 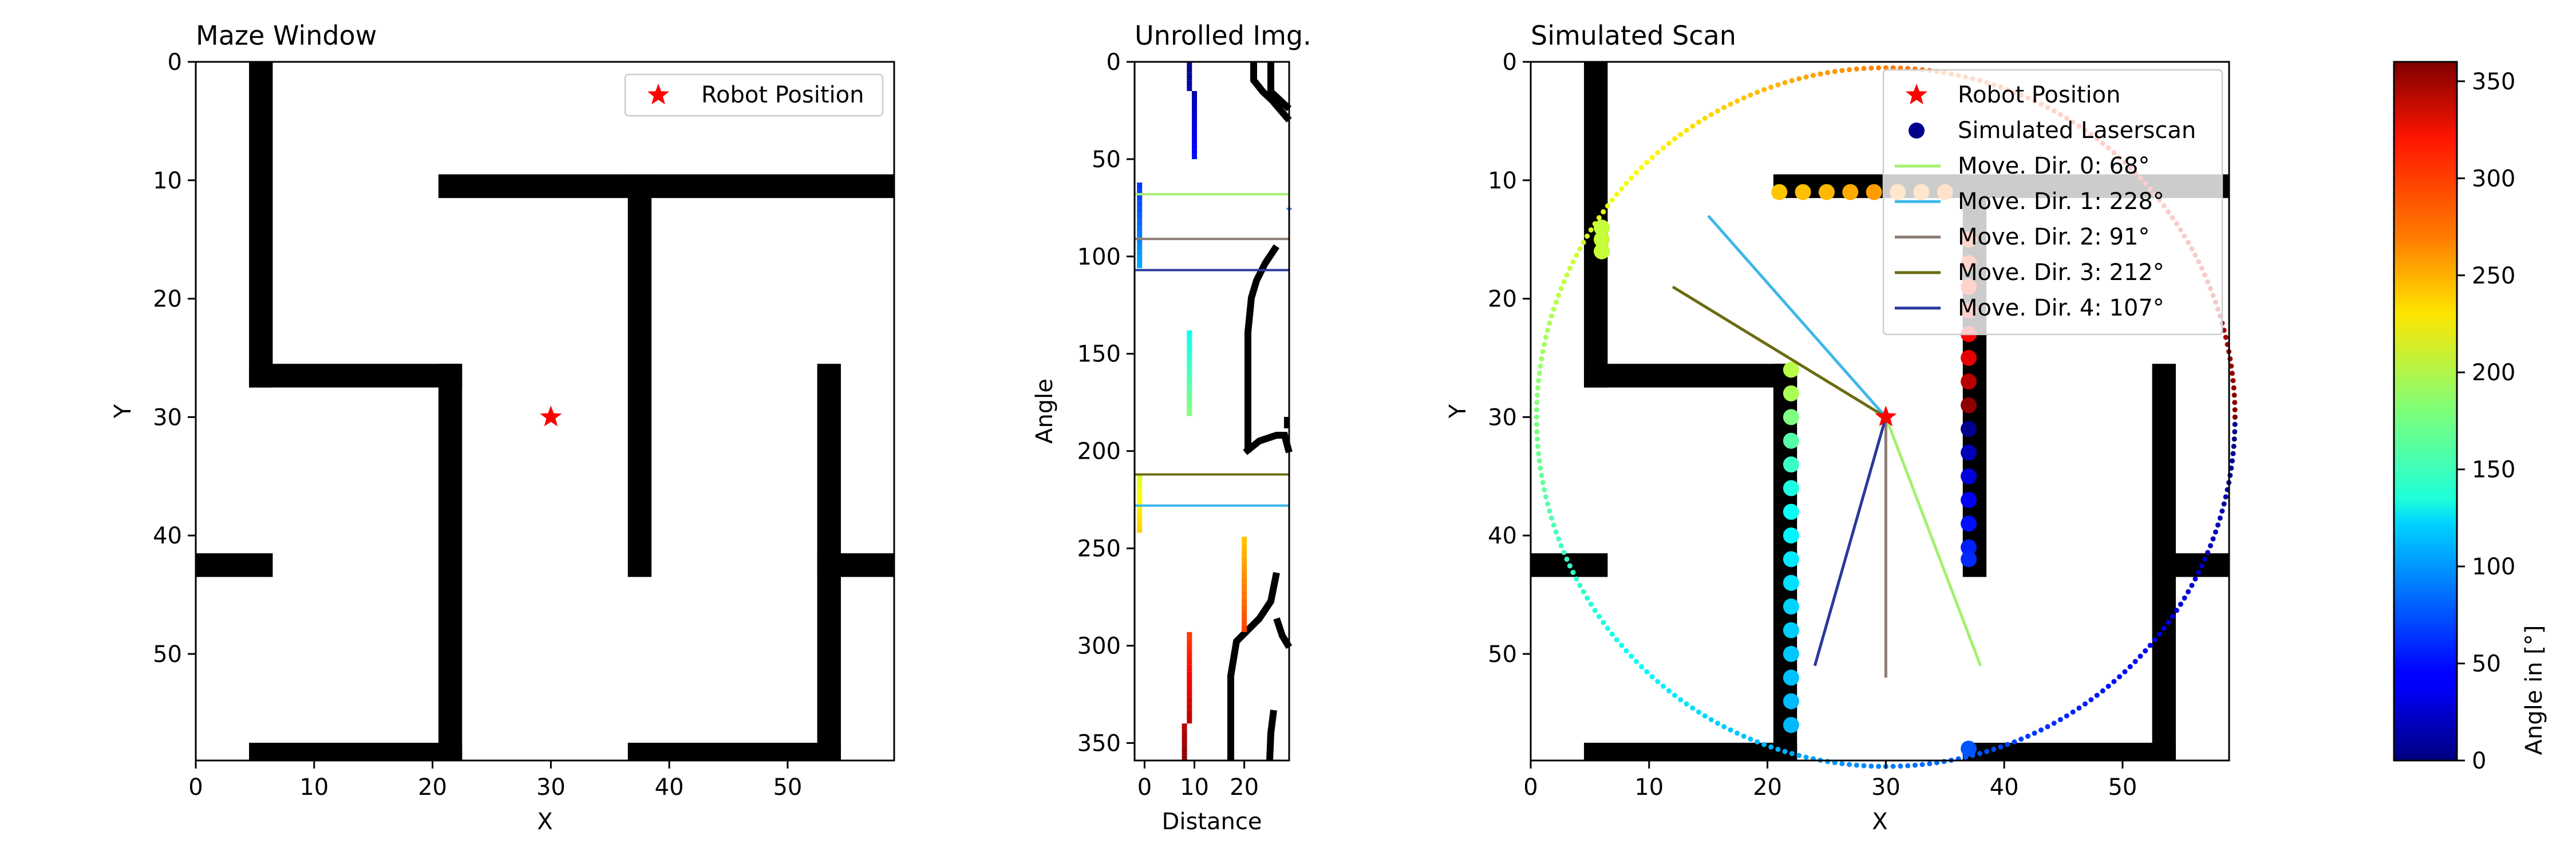 What do you see at coordinates (1106, 160) in the screenshot?
I see `unrolled-y-tick-label: 50` at bounding box center [1106, 160].